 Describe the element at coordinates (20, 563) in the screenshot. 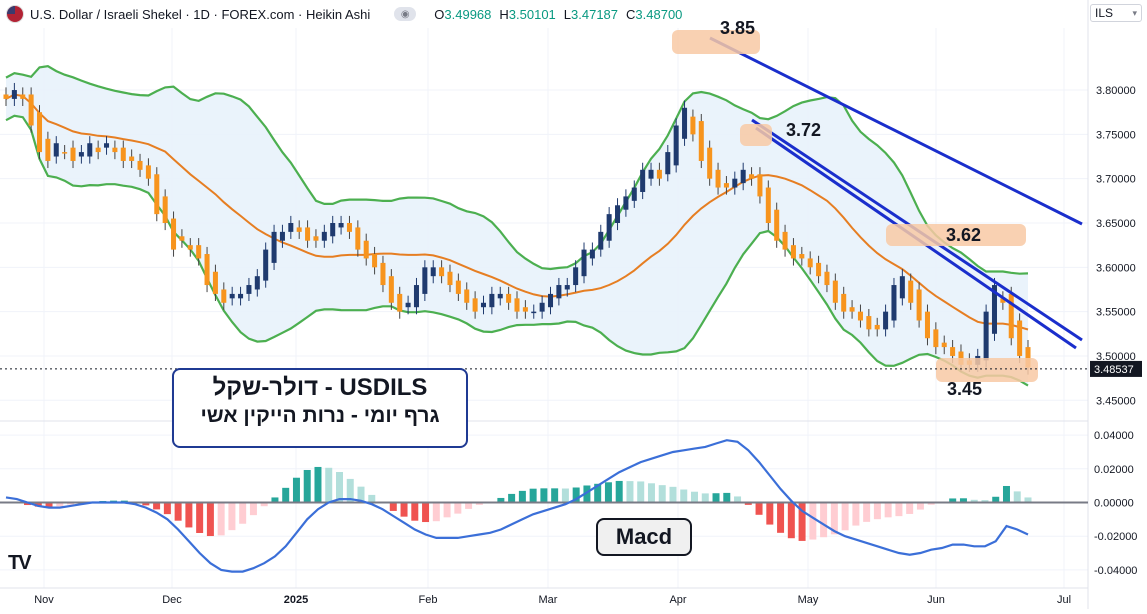

I see `tradingview-logo-icon: TV` at that location.